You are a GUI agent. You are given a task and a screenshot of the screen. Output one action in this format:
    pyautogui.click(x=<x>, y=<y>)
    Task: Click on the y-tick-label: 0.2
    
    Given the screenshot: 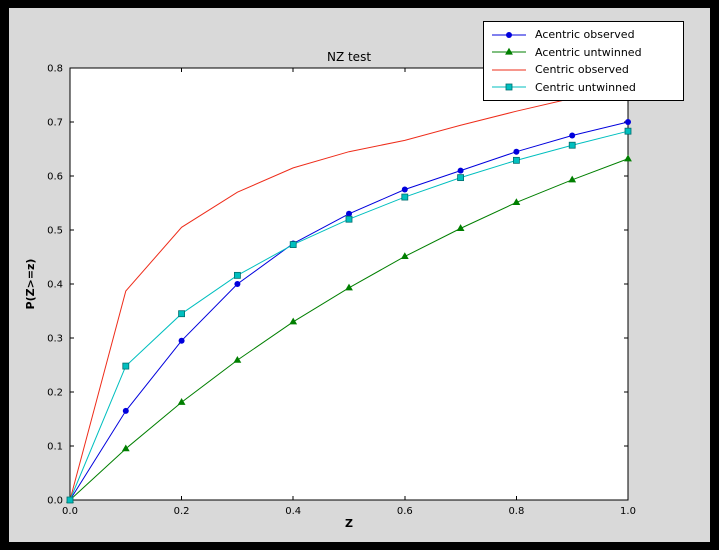 What is the action you would take?
    pyautogui.click(x=55, y=393)
    